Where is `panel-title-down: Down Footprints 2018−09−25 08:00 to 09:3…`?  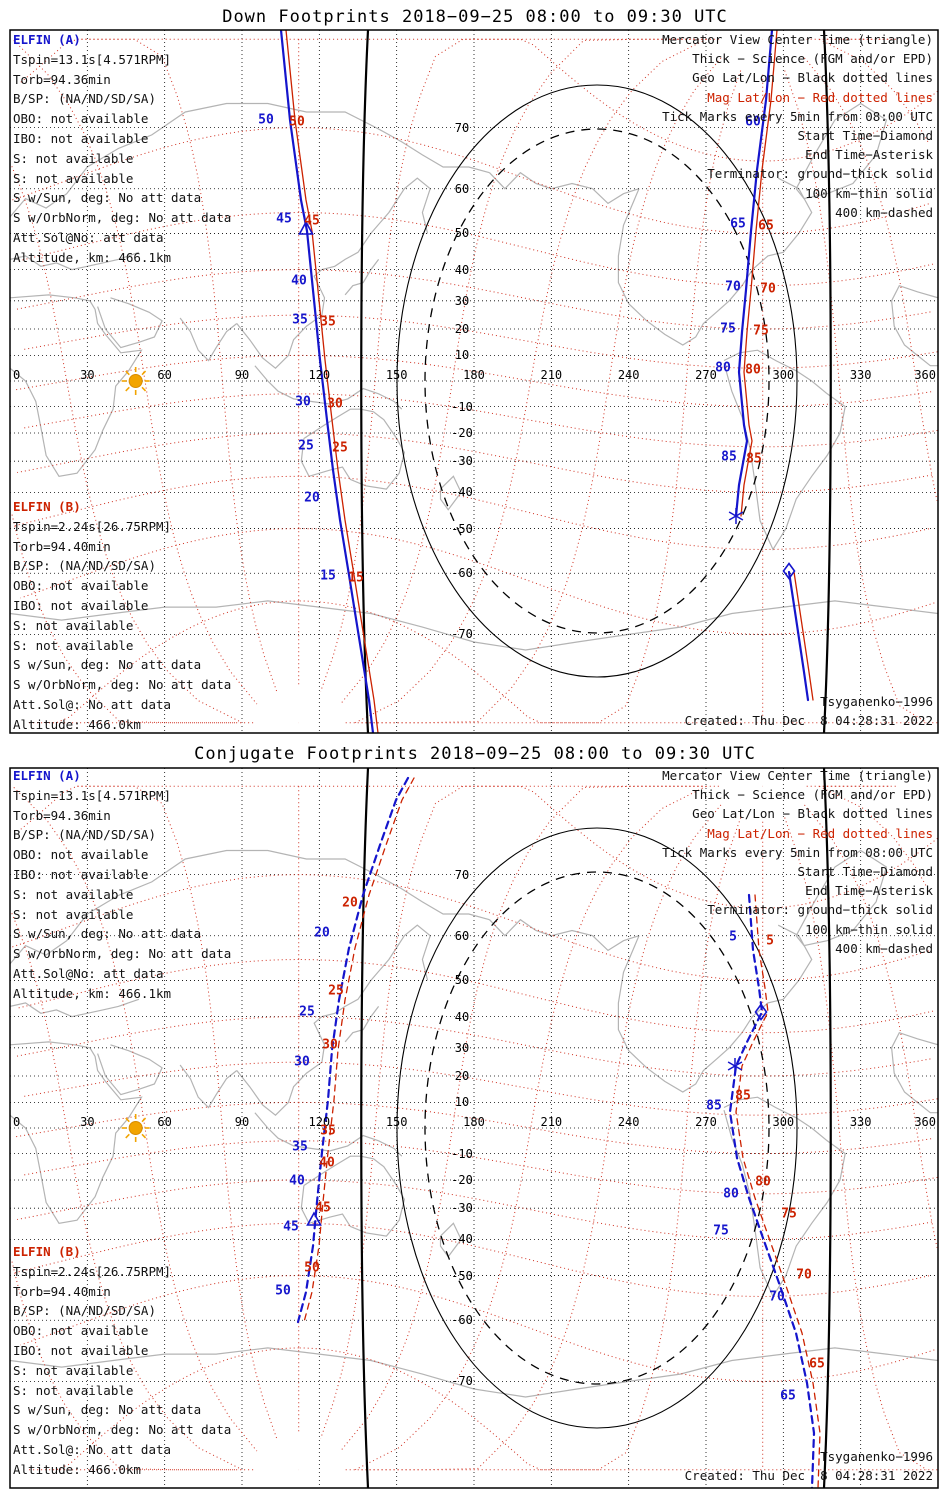
panel-title-down: Down Footprints 2018−09−25 08:00 to 09:3… is located at coordinates (475, 17).